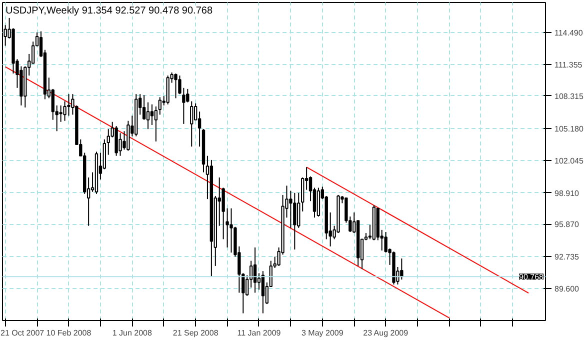 The height and width of the screenshot is (340, 586). I want to click on y-tick-label: 111.355, so click(568, 65).